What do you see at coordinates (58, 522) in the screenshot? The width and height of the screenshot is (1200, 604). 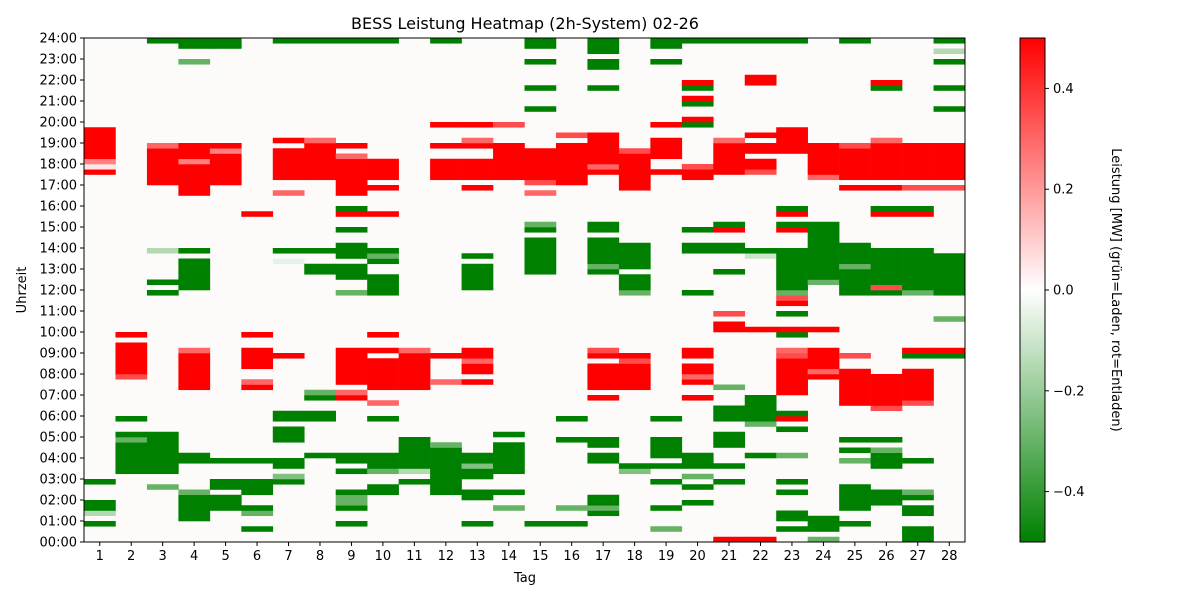 I see `y-tick-label: 01:00` at bounding box center [58, 522].